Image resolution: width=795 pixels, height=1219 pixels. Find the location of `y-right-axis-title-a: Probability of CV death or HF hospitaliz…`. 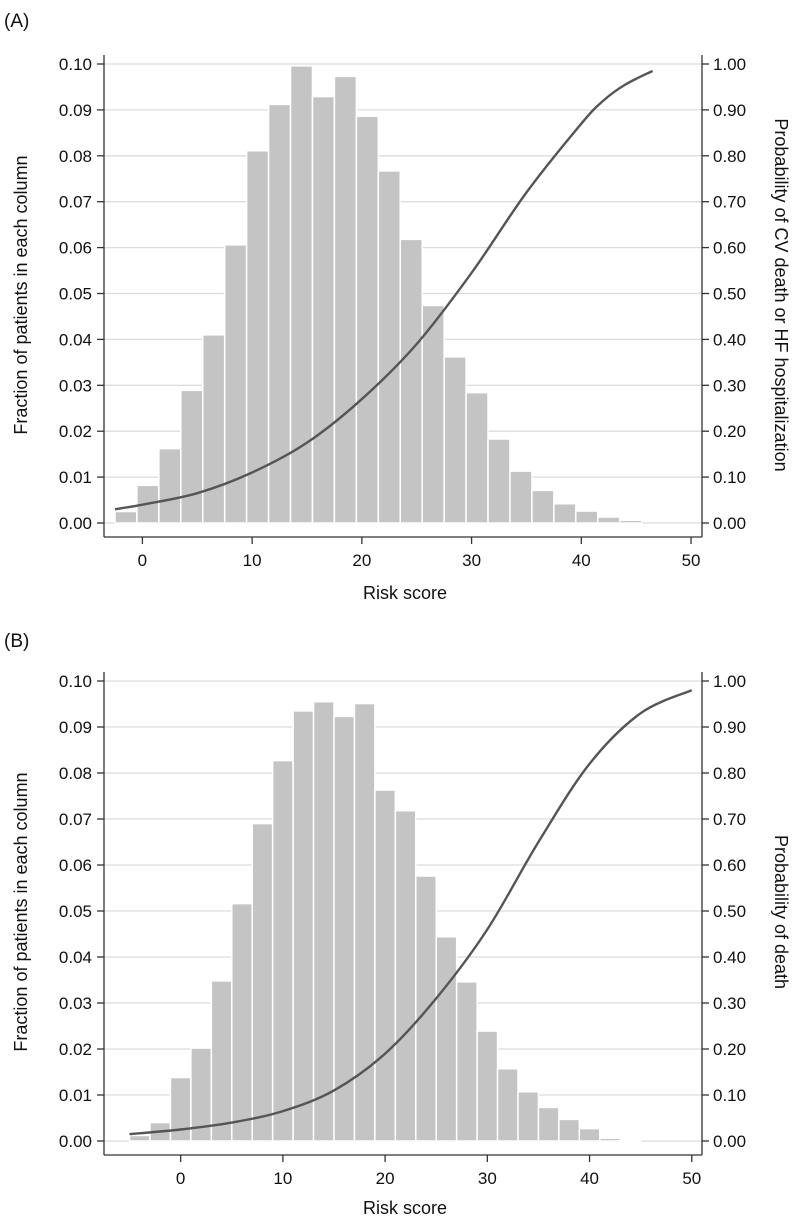

y-right-axis-title-a: Probability of CV death or HF hospitaliz… is located at coordinates (781, 294).